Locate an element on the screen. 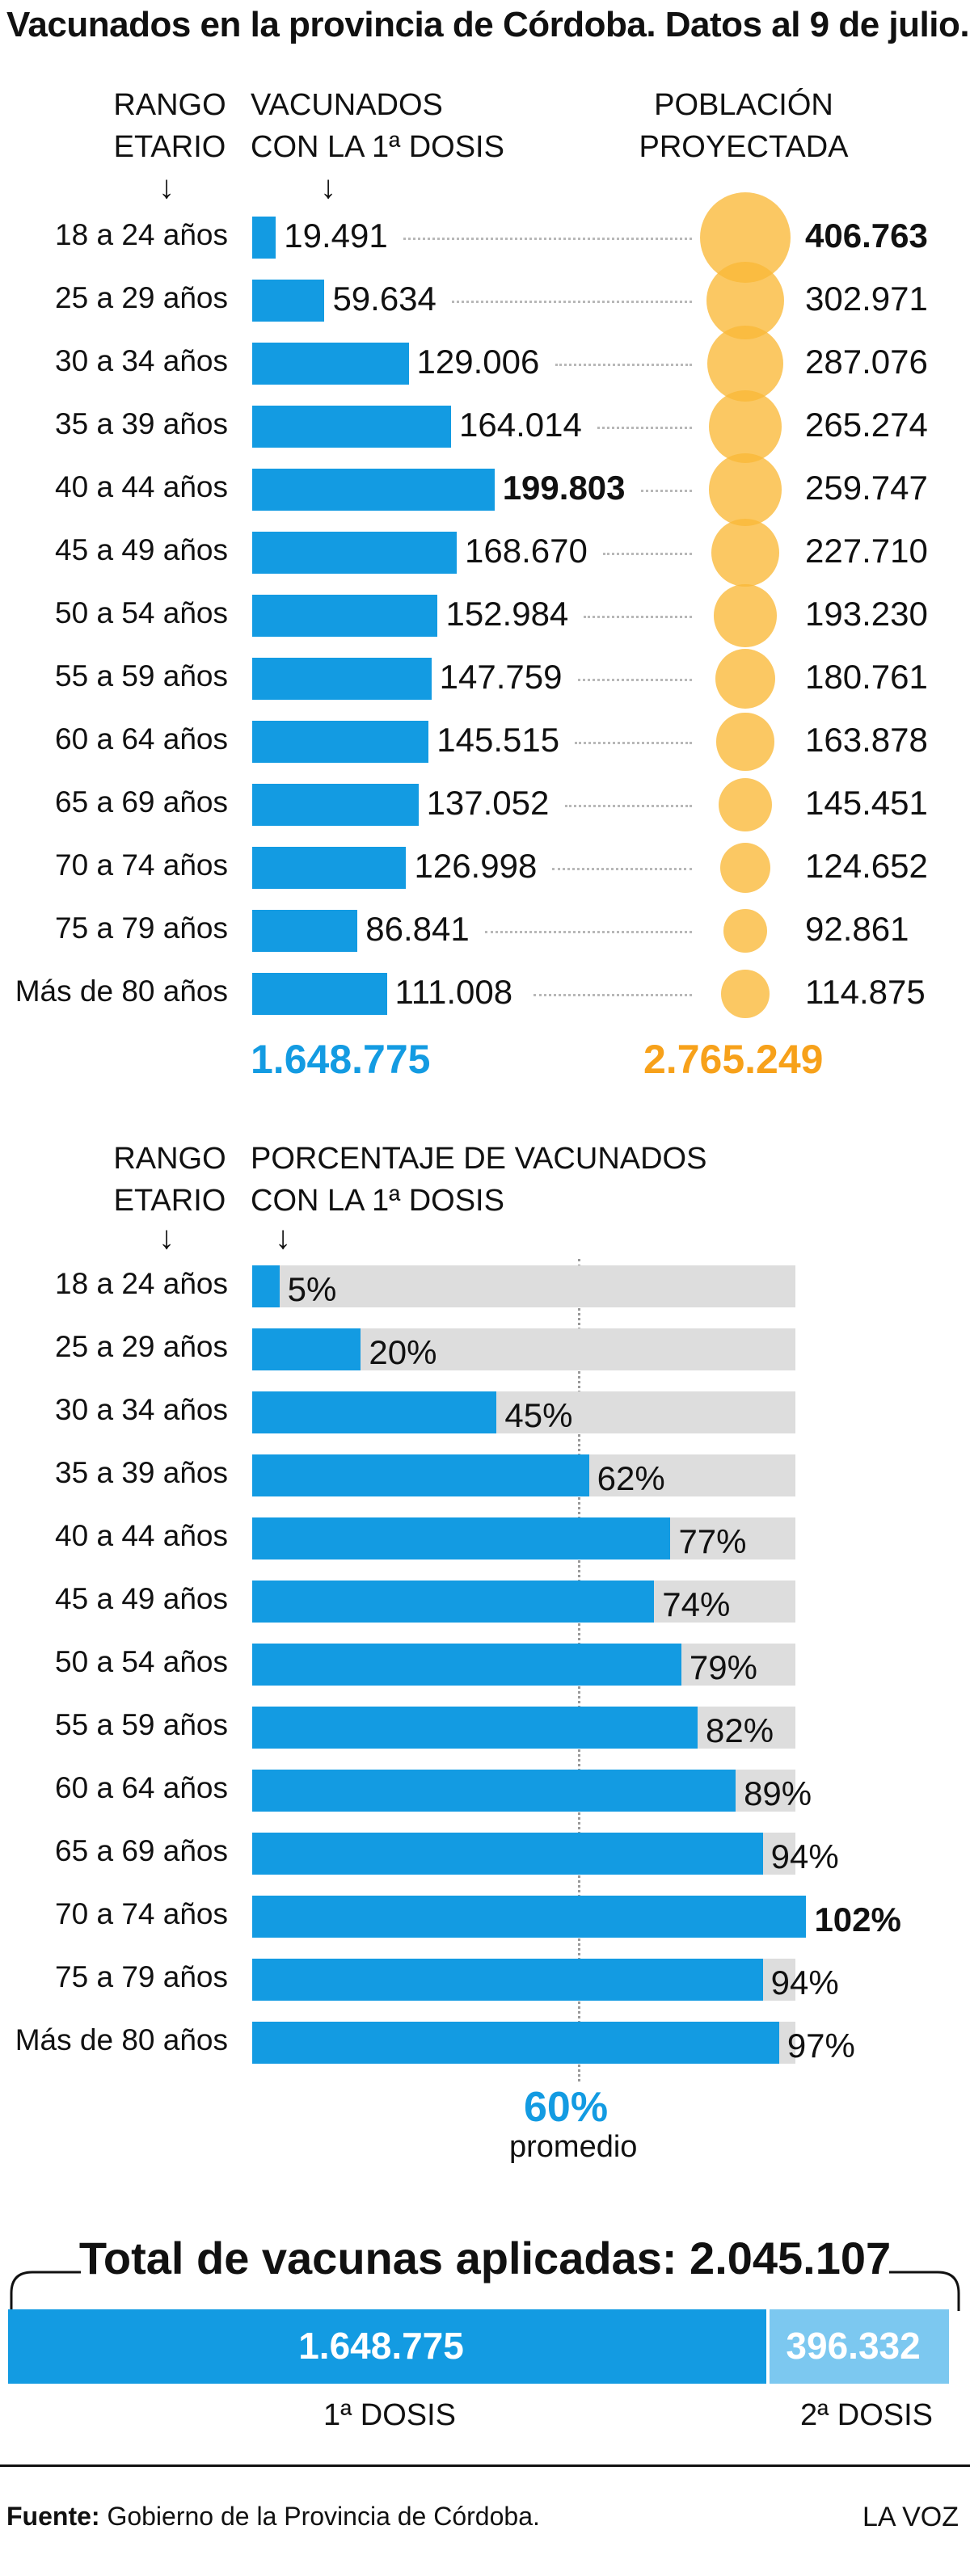  vaccinated-value: 137.052 is located at coordinates (488, 803).